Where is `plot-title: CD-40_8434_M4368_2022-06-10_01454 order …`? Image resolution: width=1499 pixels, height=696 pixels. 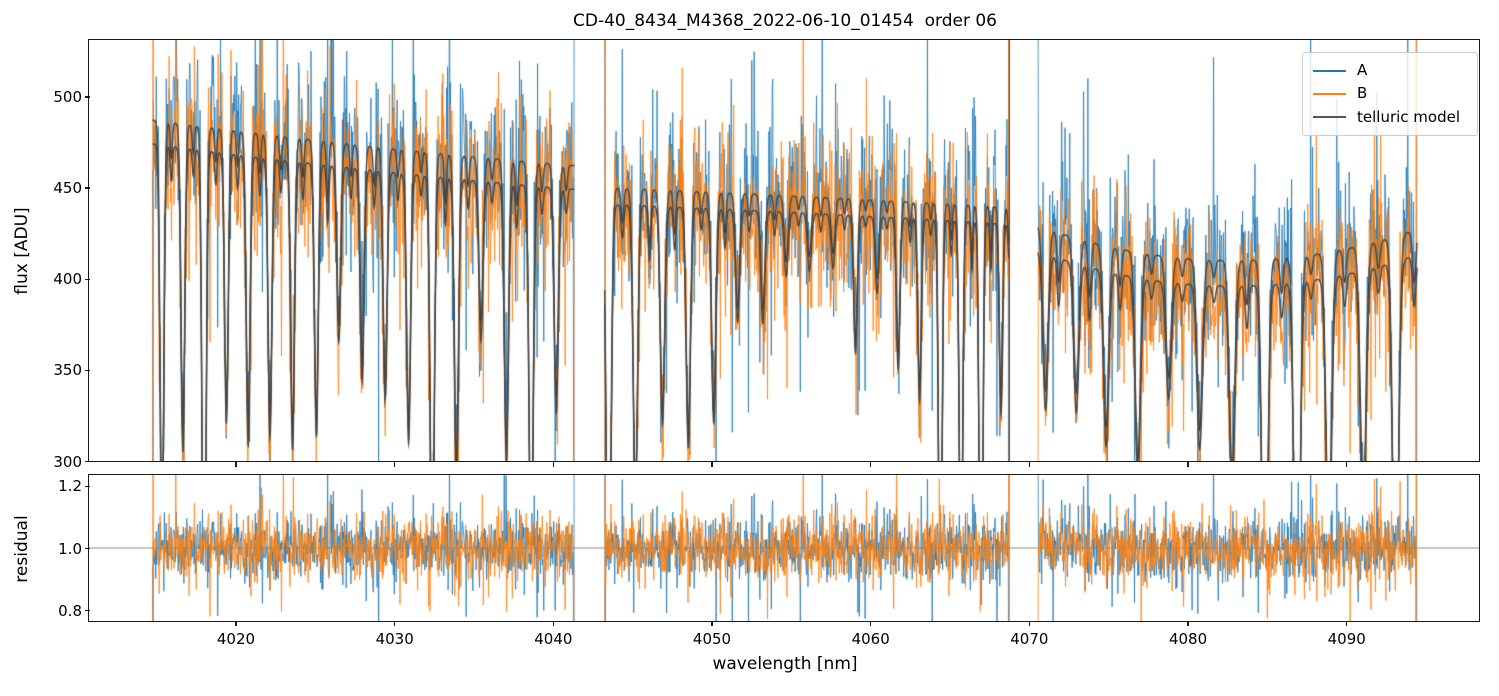 plot-title: CD-40_8434_M4368_2022-06-10_01454 order … is located at coordinates (785, 21).